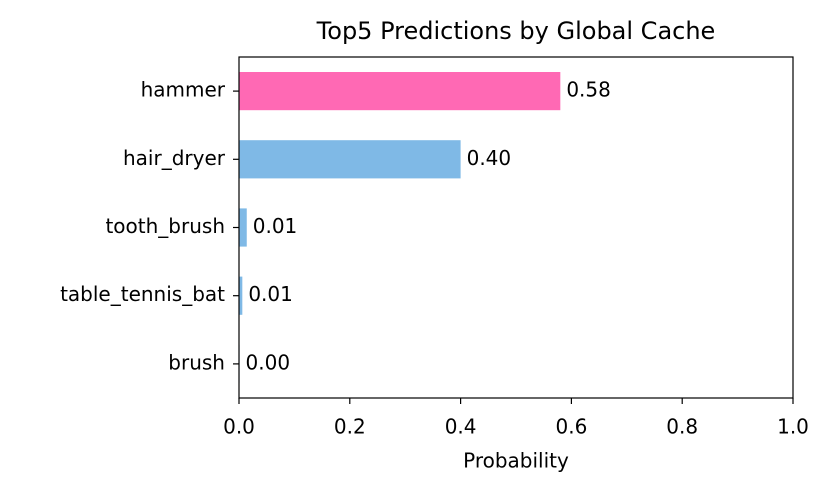 Image resolution: width=831 pixels, height=492 pixels. Describe the element at coordinates (183, 90) in the screenshot. I see `y-tick-label: hammer` at that location.